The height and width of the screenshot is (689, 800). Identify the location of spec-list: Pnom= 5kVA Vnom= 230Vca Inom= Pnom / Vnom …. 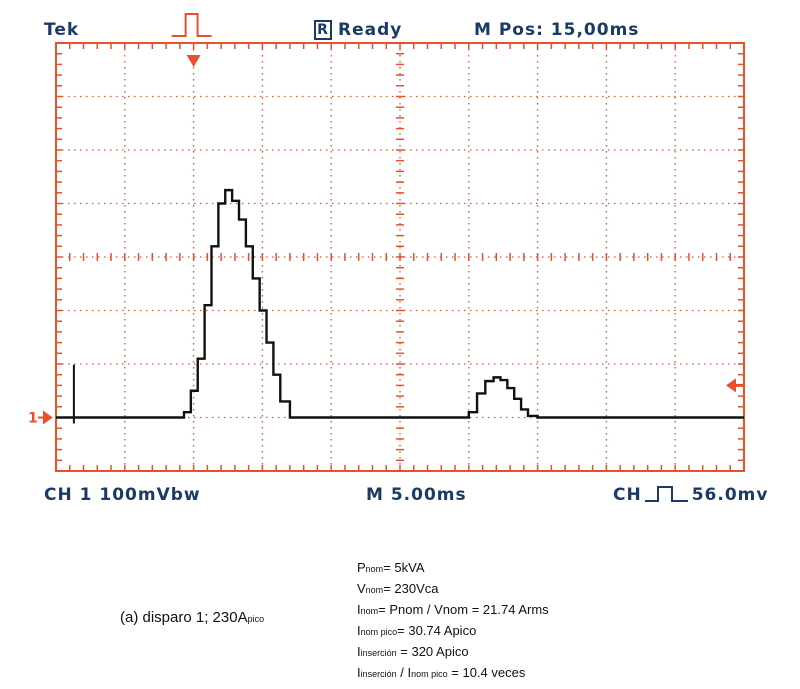
(453, 621).